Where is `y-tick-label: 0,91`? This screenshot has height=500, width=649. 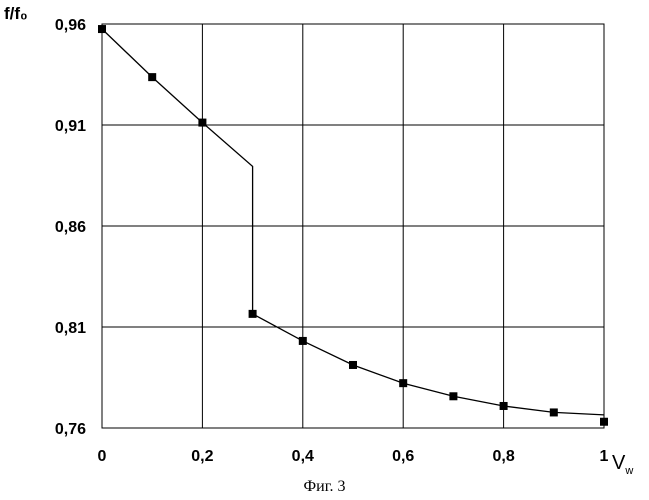 y-tick-label: 0,91 is located at coordinates (70, 126).